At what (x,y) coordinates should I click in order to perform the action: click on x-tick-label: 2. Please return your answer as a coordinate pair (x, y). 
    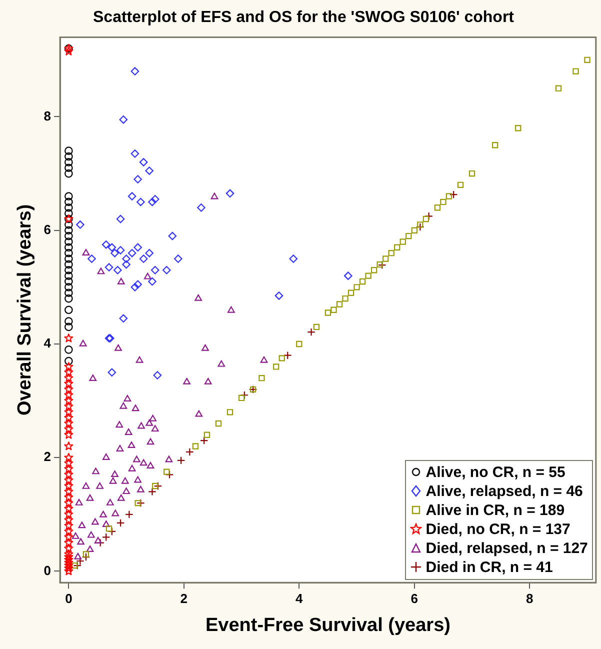
    Looking at the image, I should click on (184, 598).